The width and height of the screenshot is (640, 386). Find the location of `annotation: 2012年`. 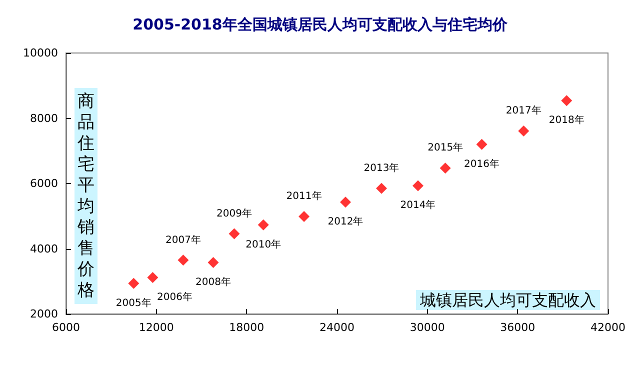

annotation: 2012年 is located at coordinates (346, 222).